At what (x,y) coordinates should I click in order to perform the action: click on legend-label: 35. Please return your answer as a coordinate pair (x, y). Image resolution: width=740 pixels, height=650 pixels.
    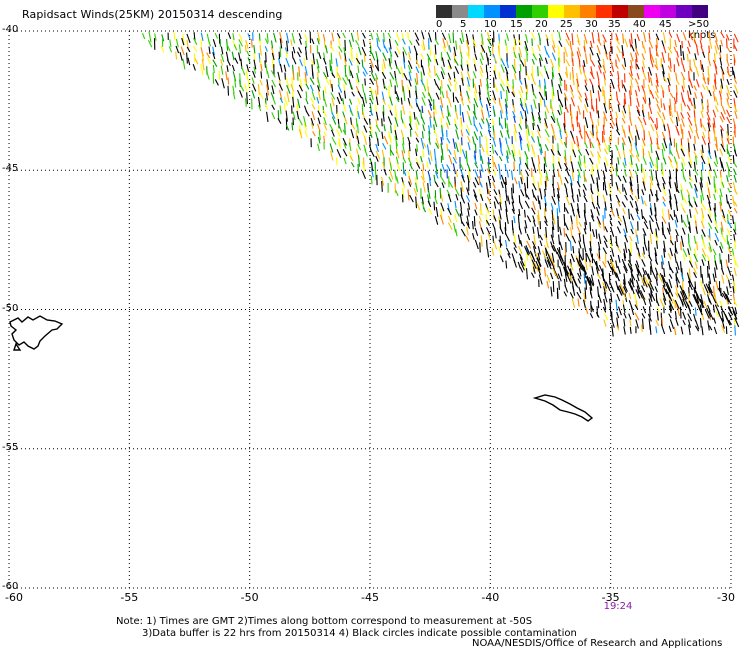
    Looking at the image, I should click on (614, 24).